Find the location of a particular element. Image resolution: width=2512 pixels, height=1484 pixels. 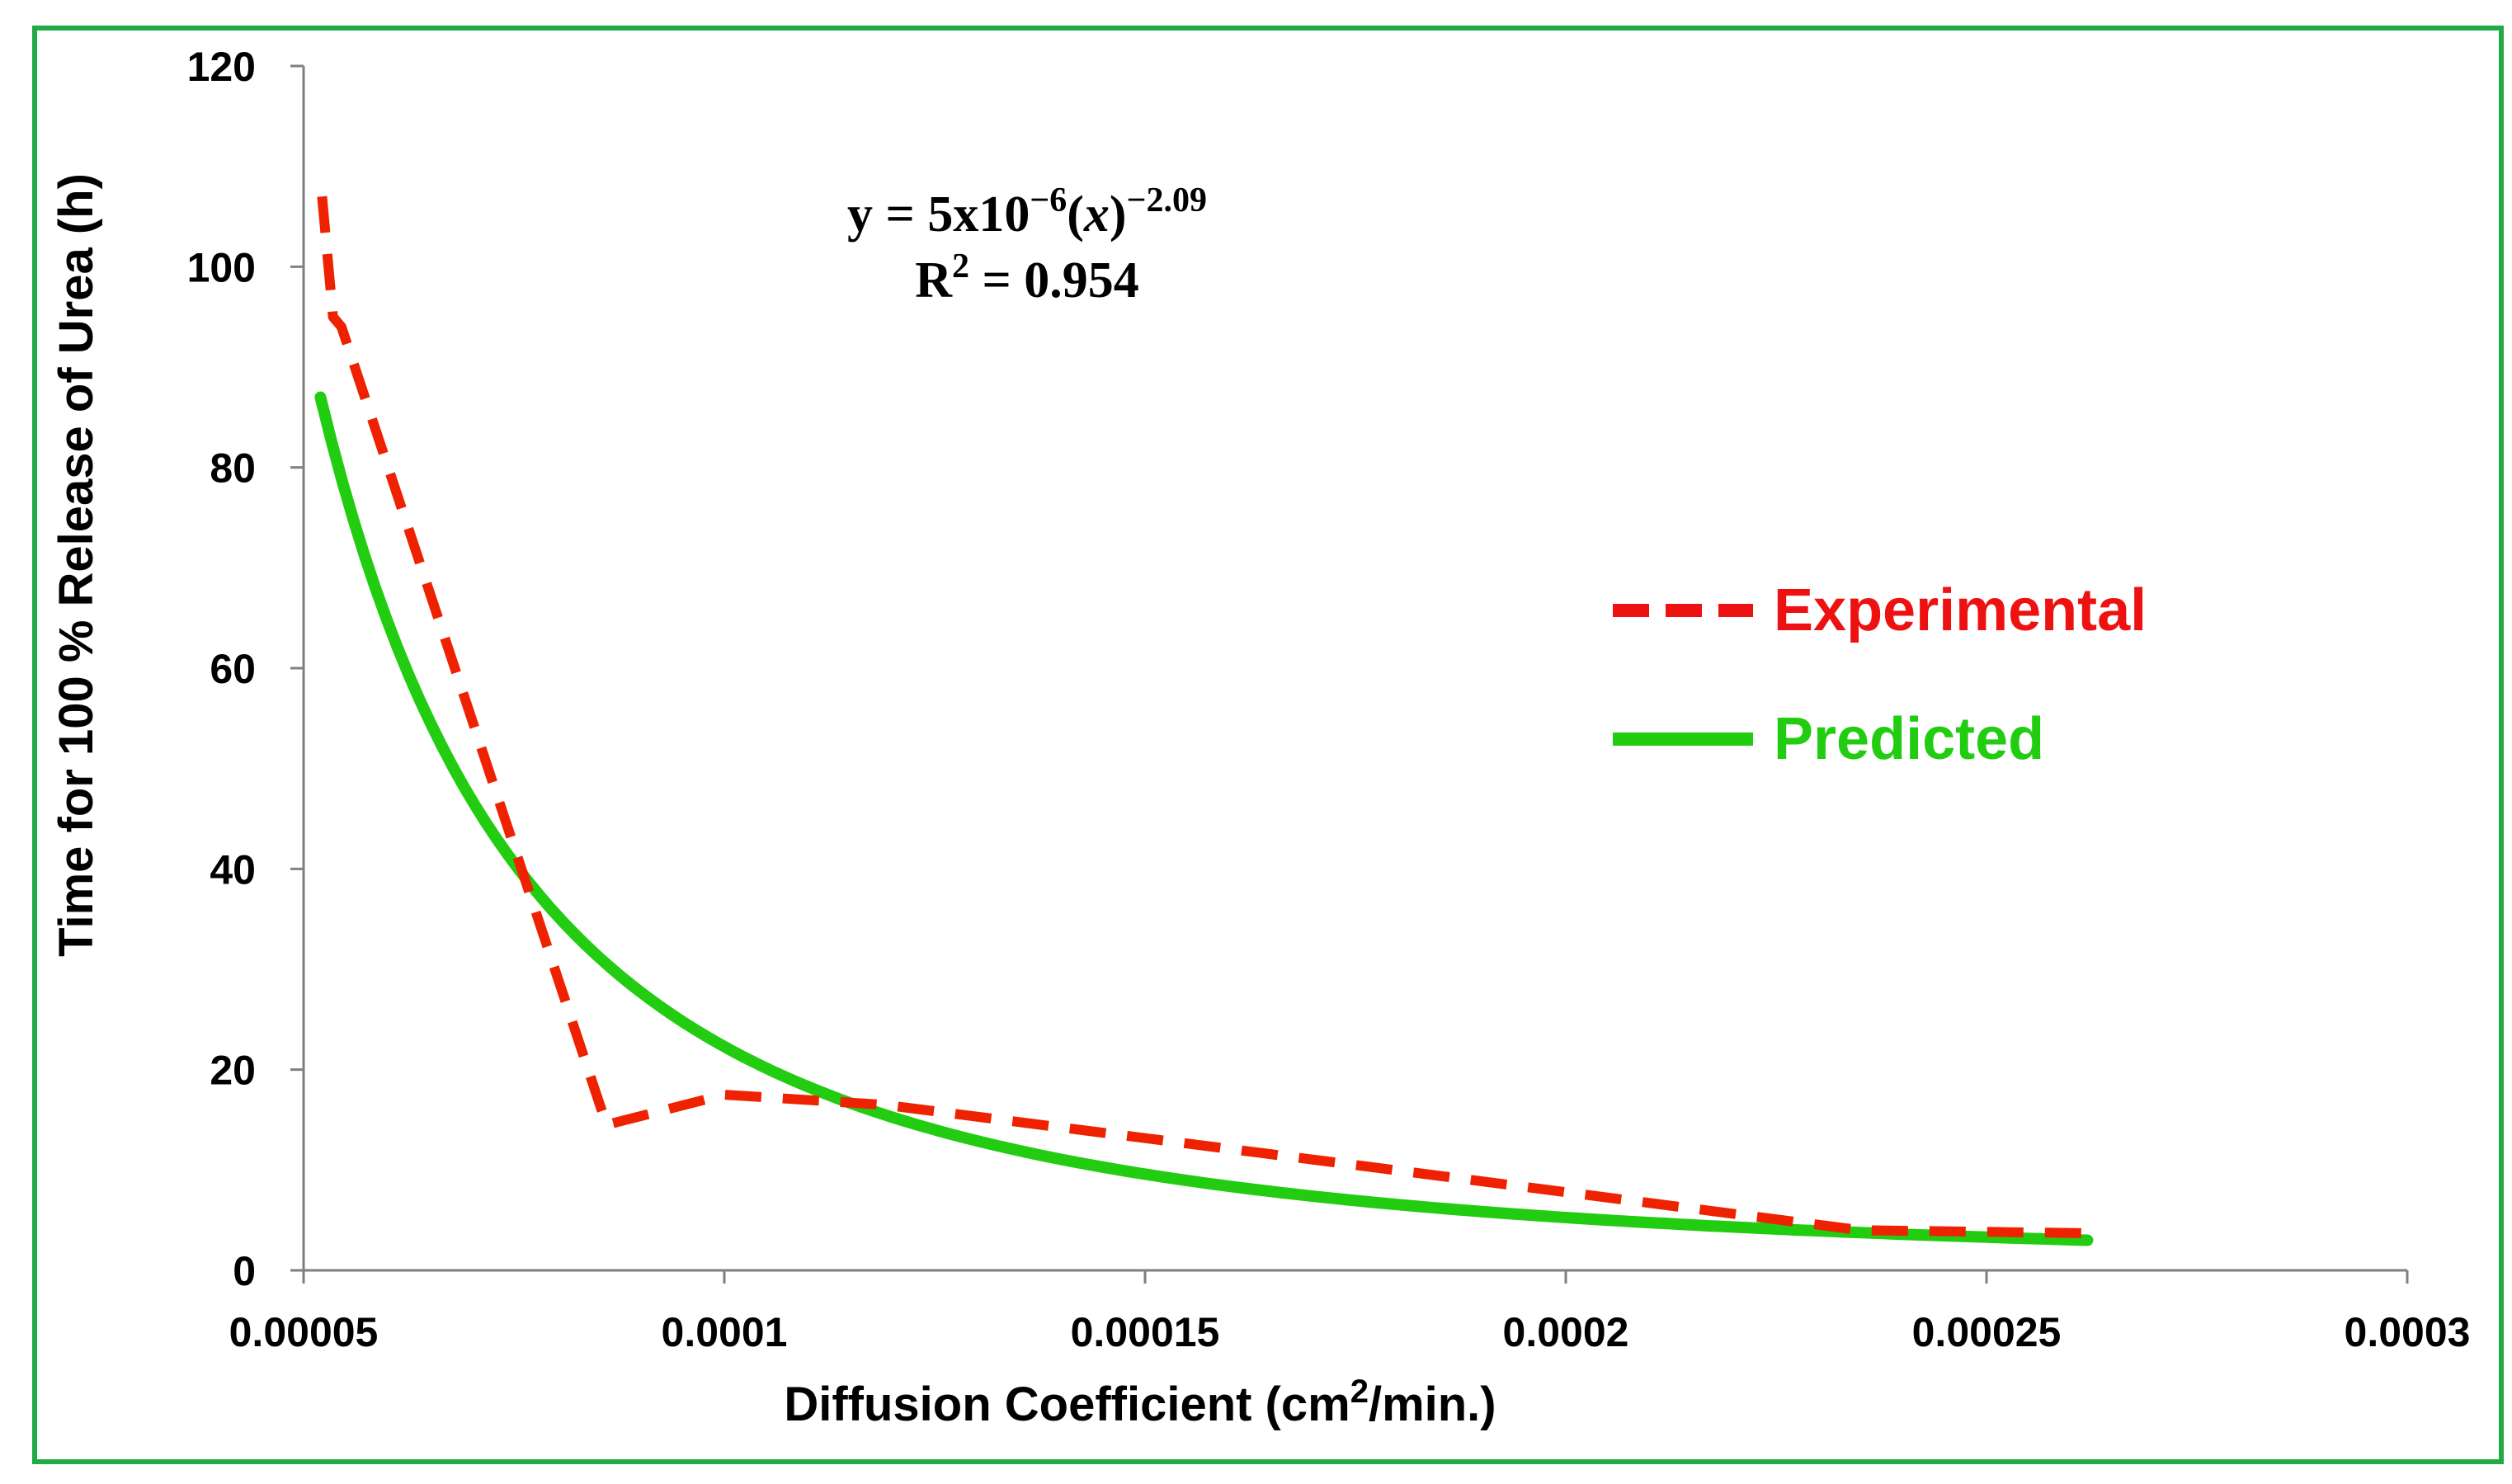

x-tick-label: 0.00025 is located at coordinates (1987, 1332).